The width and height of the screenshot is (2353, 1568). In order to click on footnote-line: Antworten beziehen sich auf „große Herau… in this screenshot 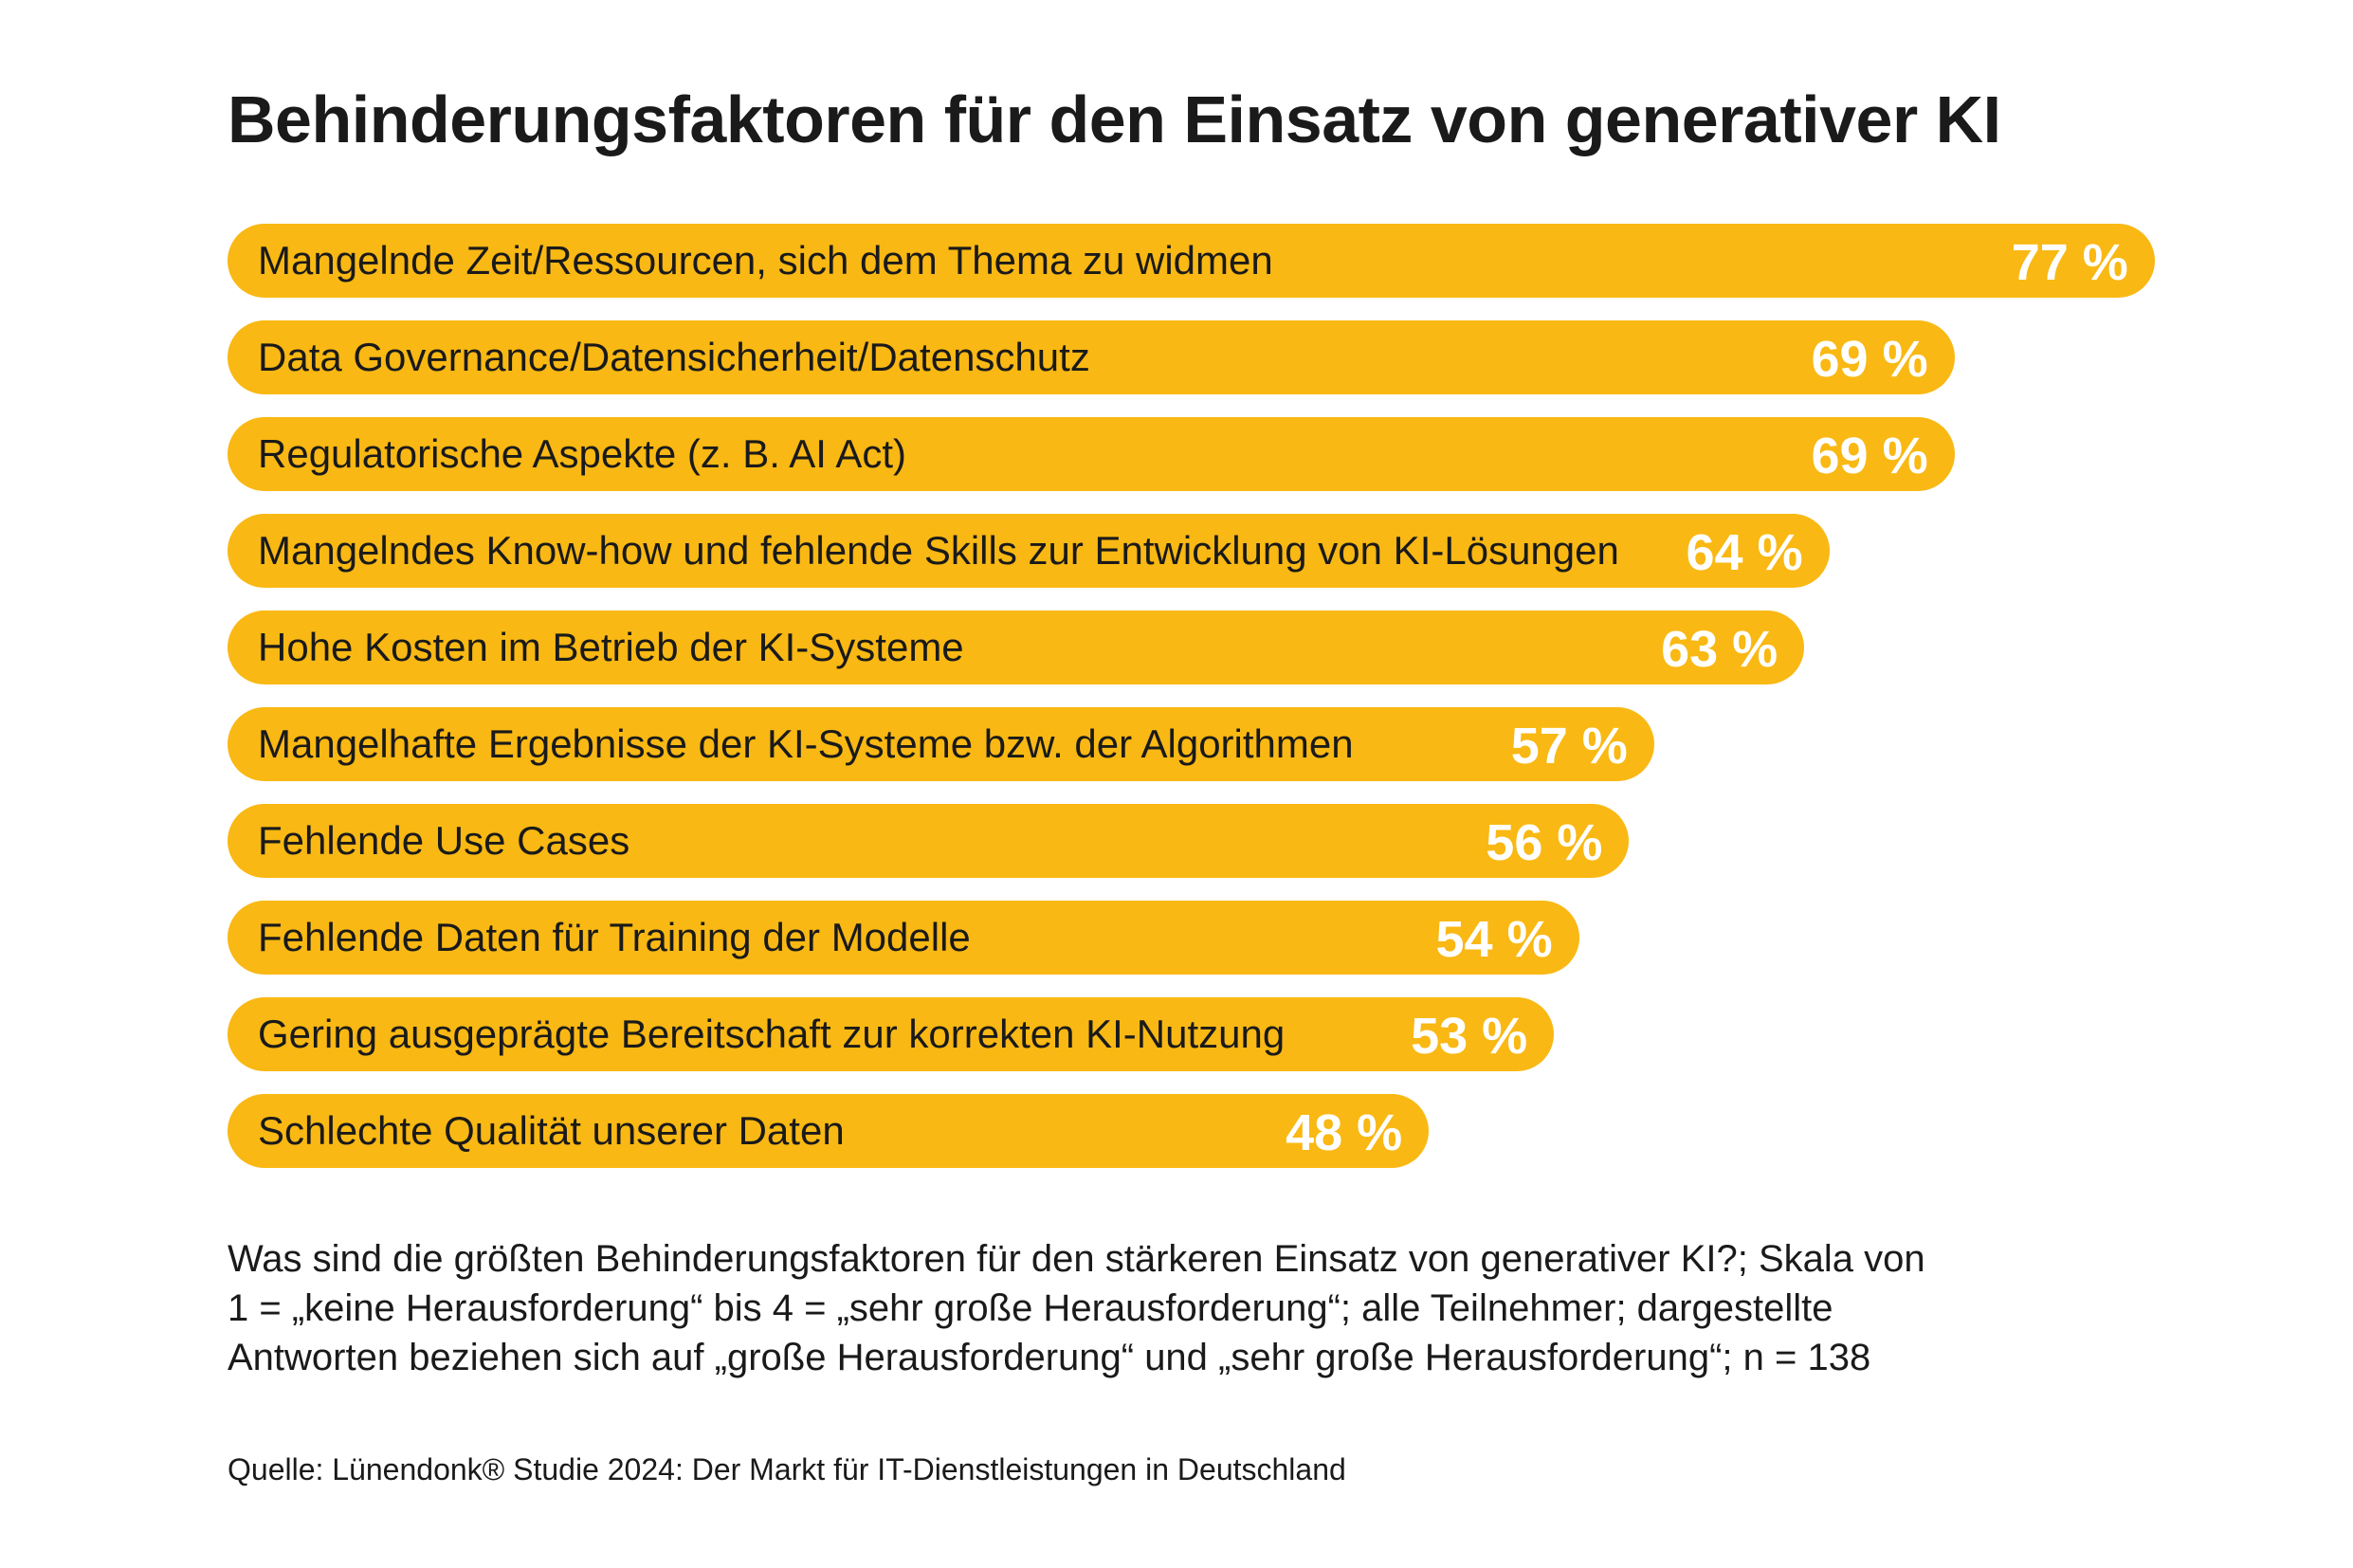, I will do `click(1049, 1357)`.